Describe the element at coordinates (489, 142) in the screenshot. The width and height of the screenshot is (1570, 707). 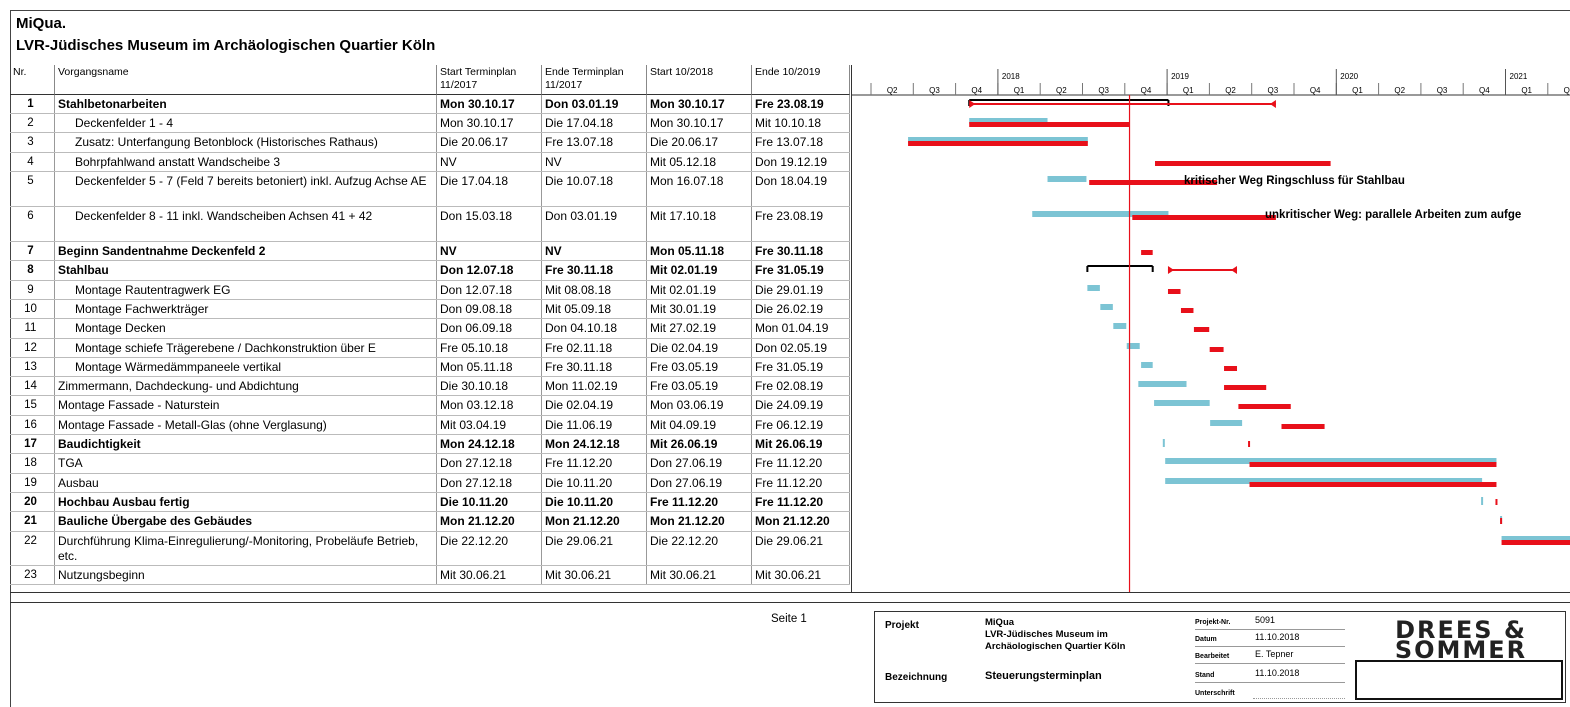
I see `cell-start-plan: Die 20.06.17` at that location.